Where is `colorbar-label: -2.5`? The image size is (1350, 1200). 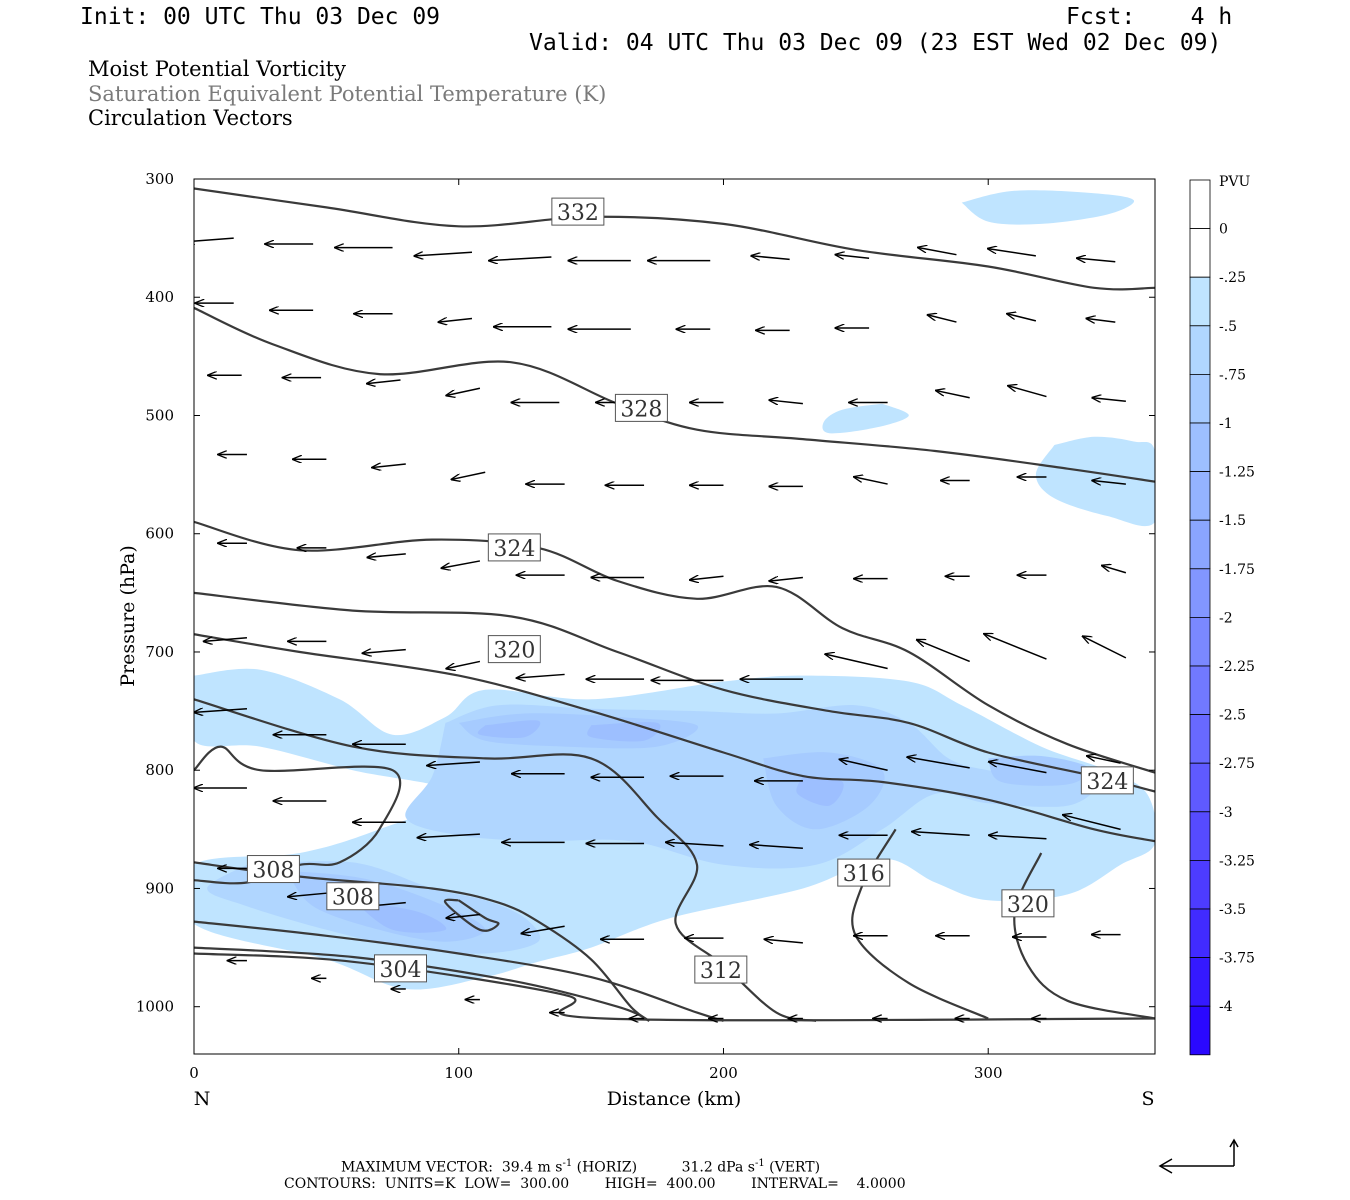 colorbar-label: -2.5 is located at coordinates (1232, 716).